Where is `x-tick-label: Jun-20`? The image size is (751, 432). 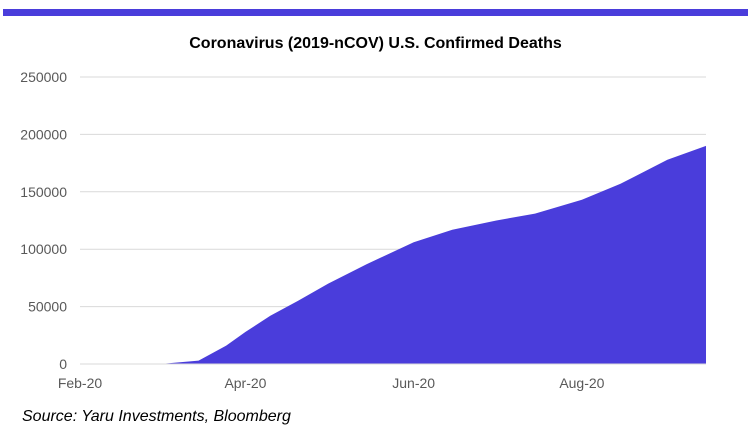 x-tick-label: Jun-20 is located at coordinates (413, 383).